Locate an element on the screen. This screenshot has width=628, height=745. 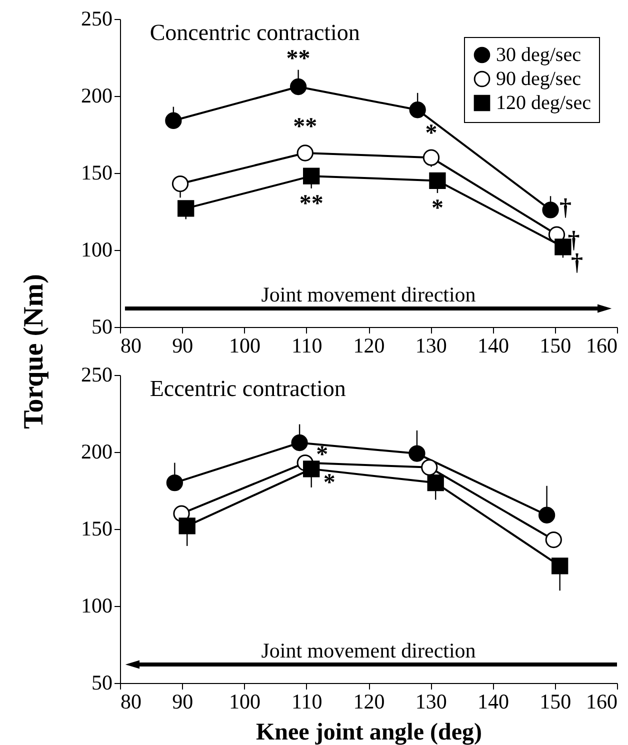
legend-label: 90 deg/sec is located at coordinates (539, 79).